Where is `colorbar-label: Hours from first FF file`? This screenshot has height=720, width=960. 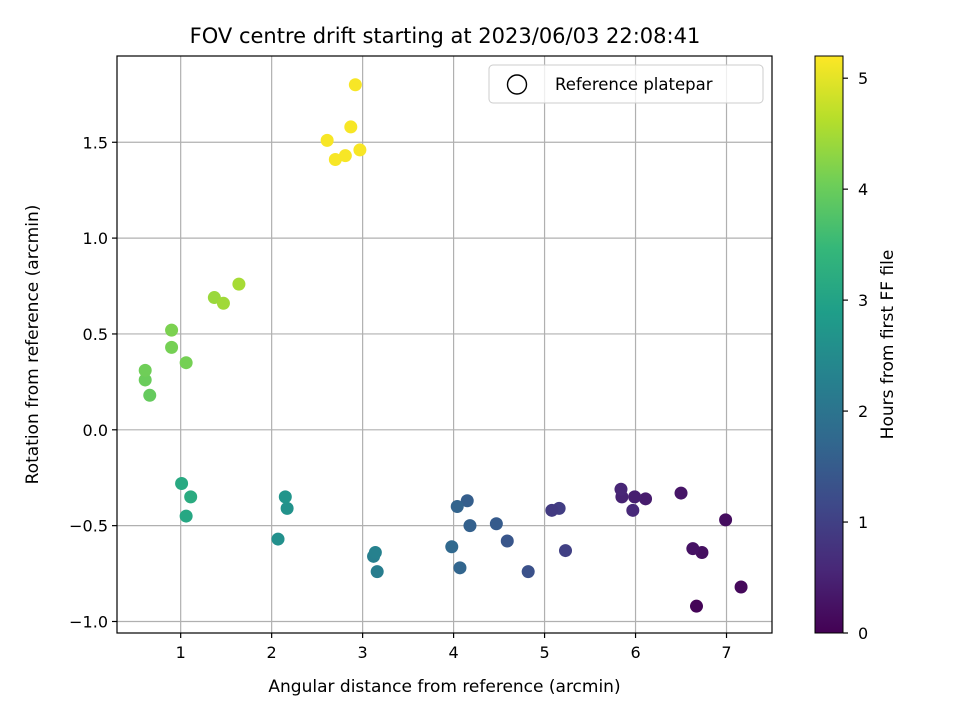
colorbar-label: Hours from first FF file is located at coordinates (888, 345).